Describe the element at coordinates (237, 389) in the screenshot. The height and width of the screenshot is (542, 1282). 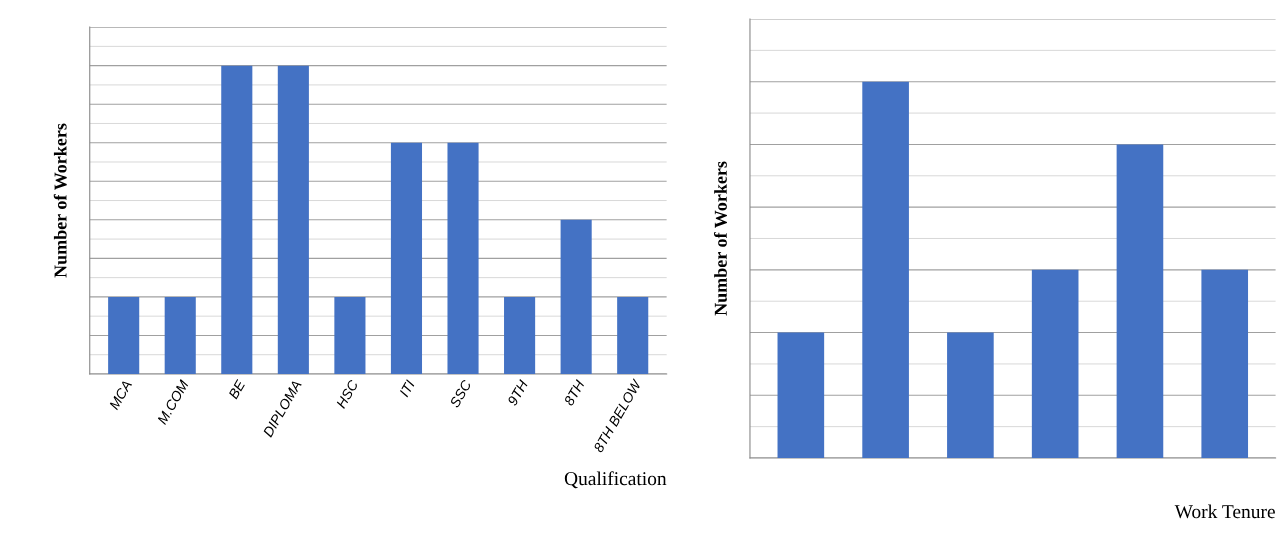
I see `x-tick-label: BE` at that location.